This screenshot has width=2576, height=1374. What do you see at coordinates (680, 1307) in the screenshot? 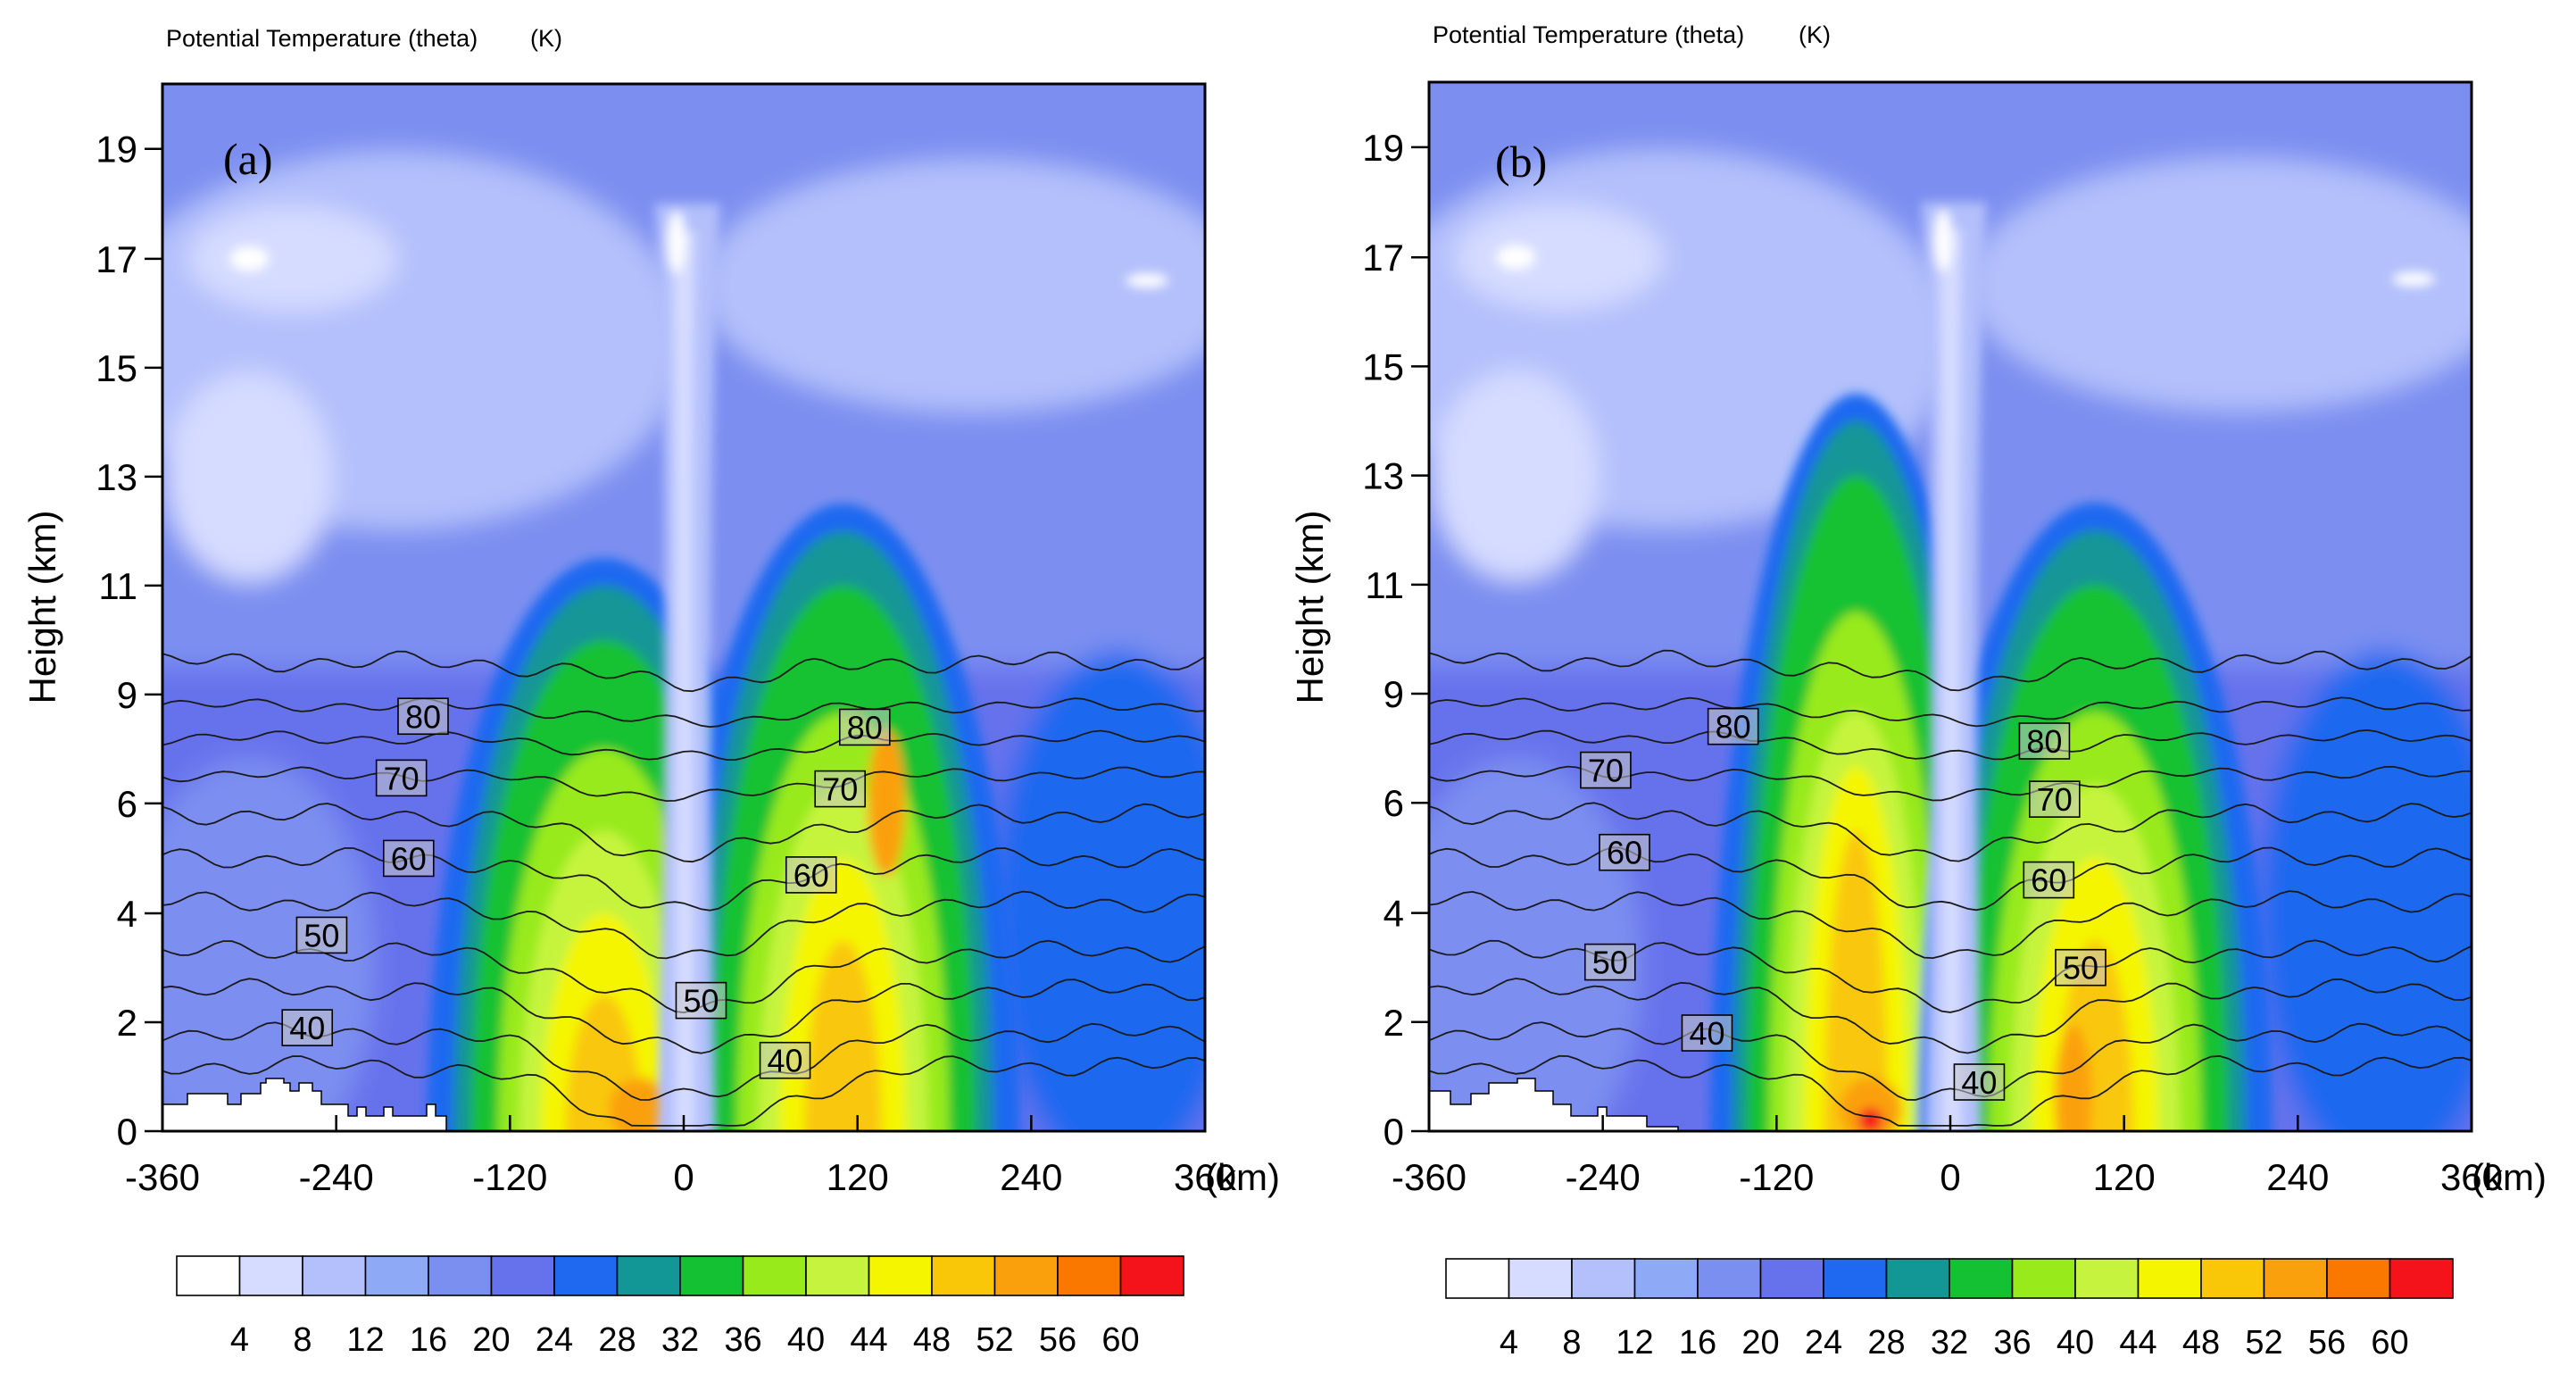
I see `colorbar-a: 4 8 12 16 20 24 28 32 36 40 44 48 52 56 60` at bounding box center [680, 1307].